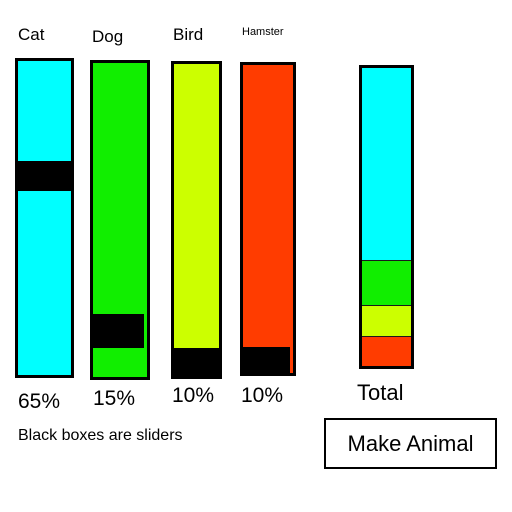 The width and height of the screenshot is (512, 512). What do you see at coordinates (100, 435) in the screenshot?
I see `slider-hint: Black boxes are sliders` at bounding box center [100, 435].